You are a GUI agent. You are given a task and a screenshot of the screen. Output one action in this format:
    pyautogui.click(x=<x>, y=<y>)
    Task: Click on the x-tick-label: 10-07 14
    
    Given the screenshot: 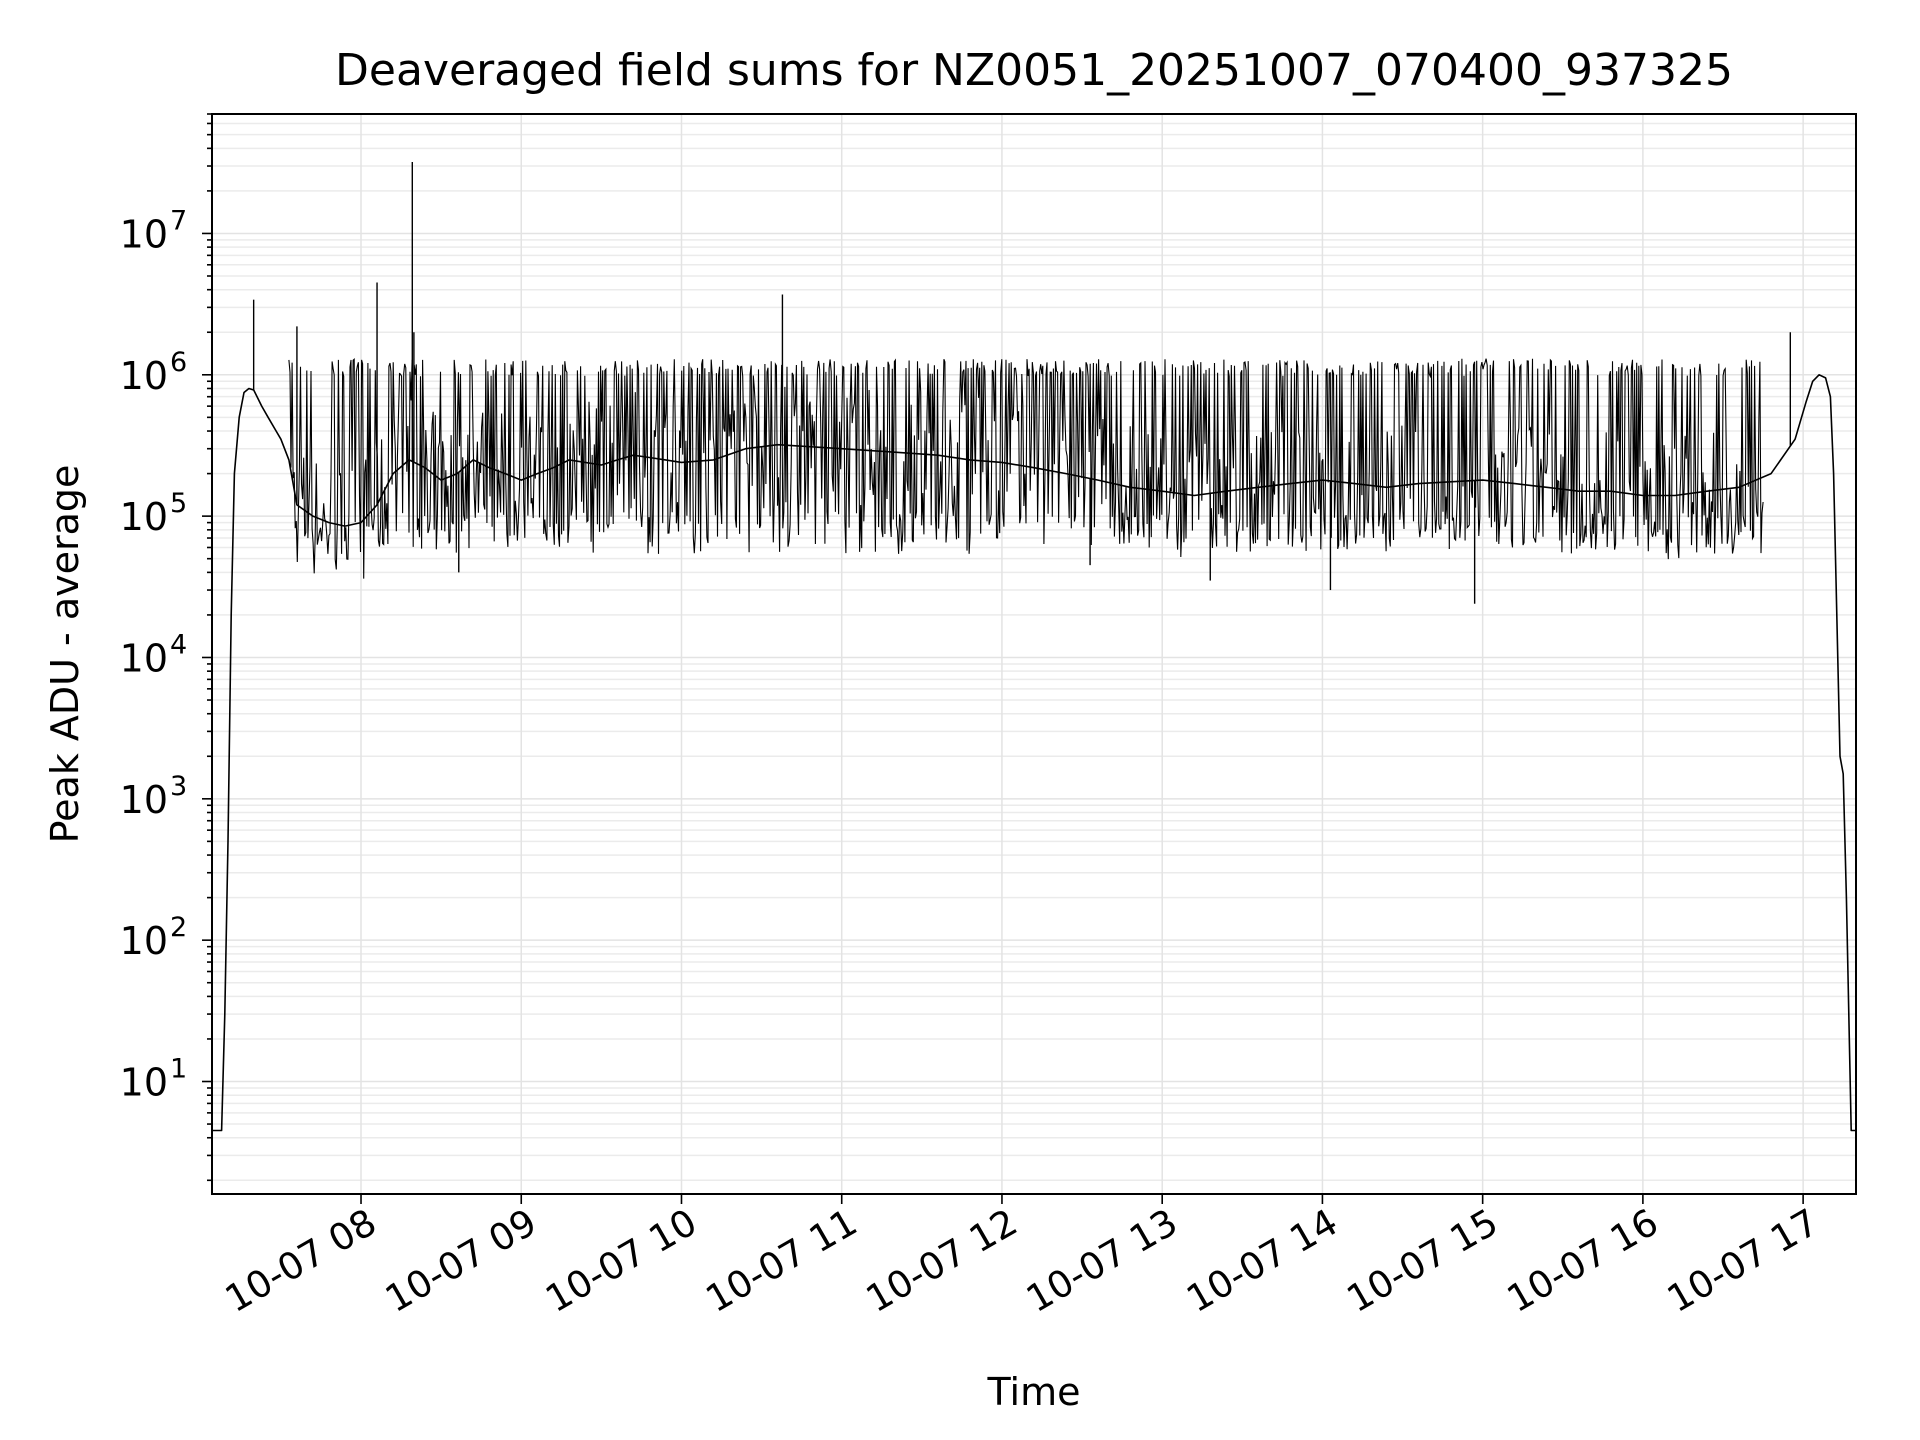 What is the action you would take?
    pyautogui.click(x=1262, y=1261)
    